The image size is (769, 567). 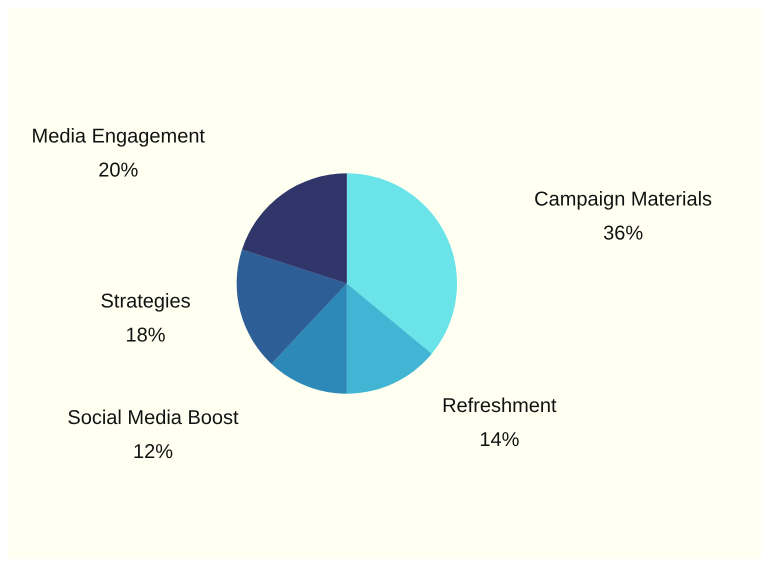 I want to click on slice-label: Refreshment, so click(x=500, y=405).